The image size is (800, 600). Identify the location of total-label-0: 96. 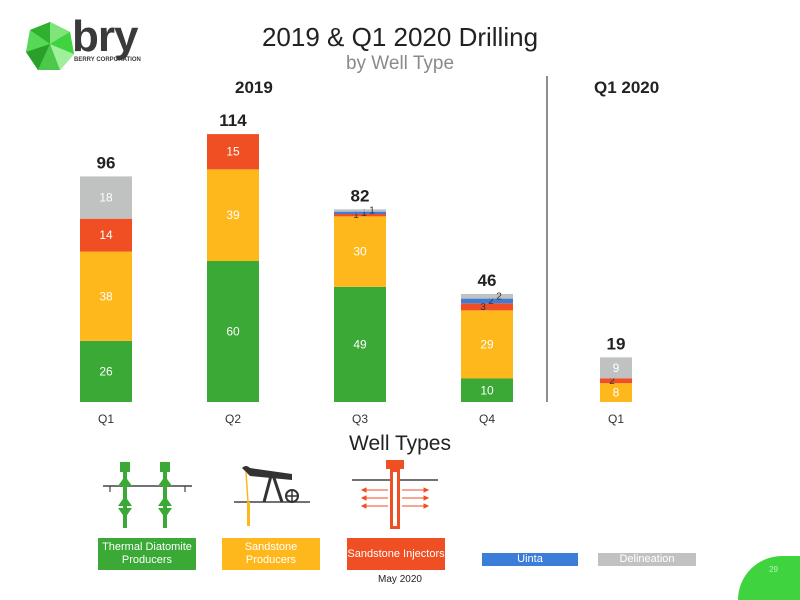
(106, 162).